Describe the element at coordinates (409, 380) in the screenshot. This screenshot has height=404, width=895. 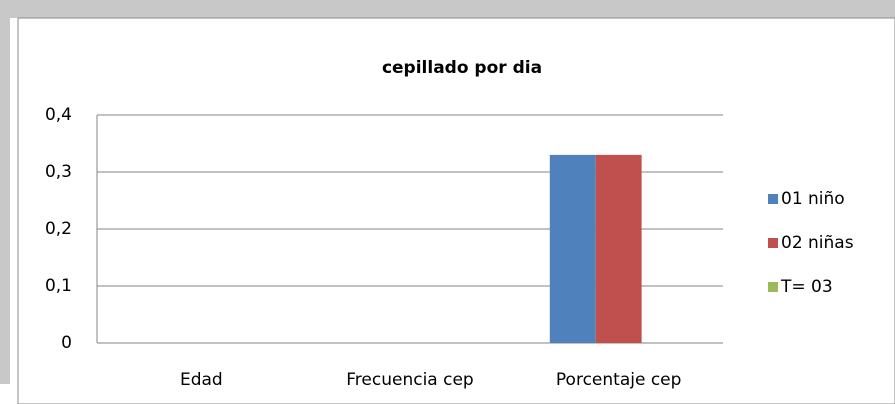
I see `x-tick-label: Frecuencia cep` at that location.